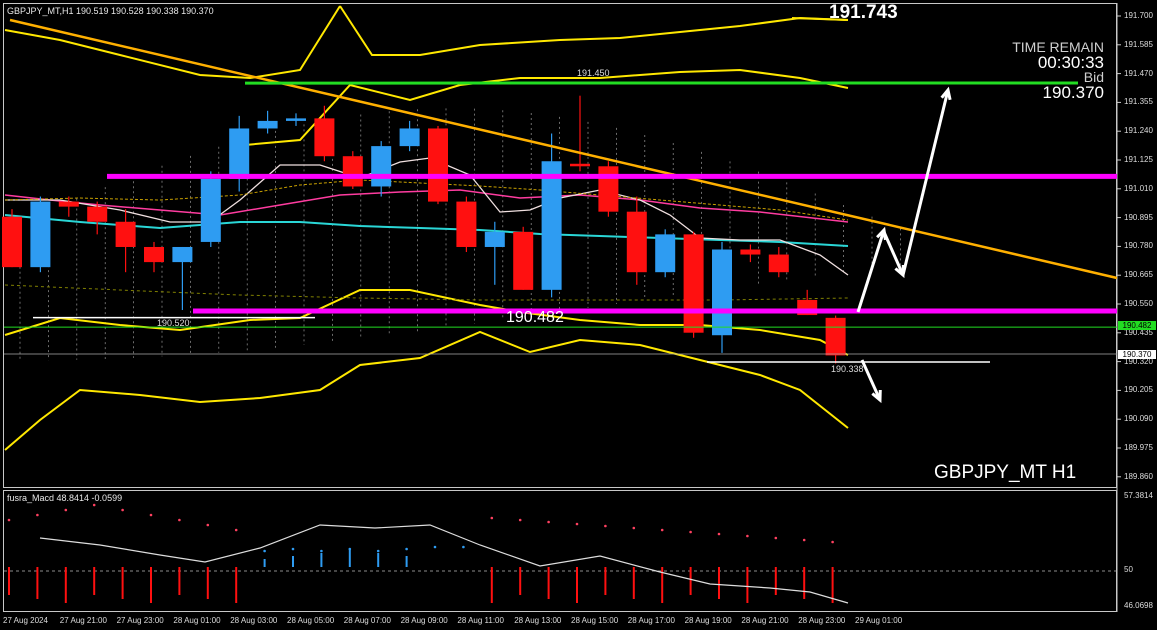  I want to click on macd-axis-tick: 57.3814, so click(1138, 495).